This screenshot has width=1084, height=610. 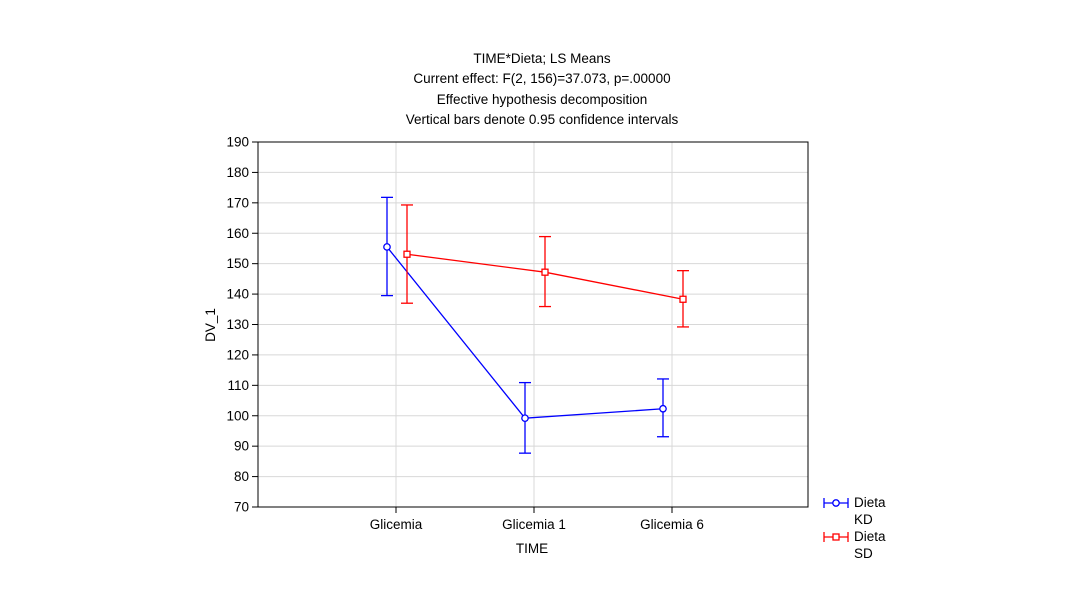 I want to click on series-group, so click(x=535, y=325).